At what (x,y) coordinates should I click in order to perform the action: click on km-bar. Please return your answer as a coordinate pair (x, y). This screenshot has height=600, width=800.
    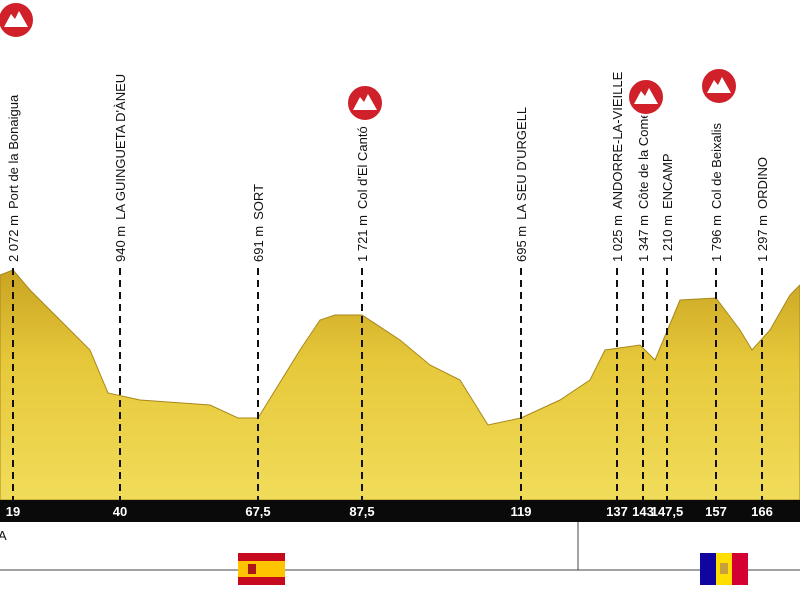
    Looking at the image, I should click on (400, 511).